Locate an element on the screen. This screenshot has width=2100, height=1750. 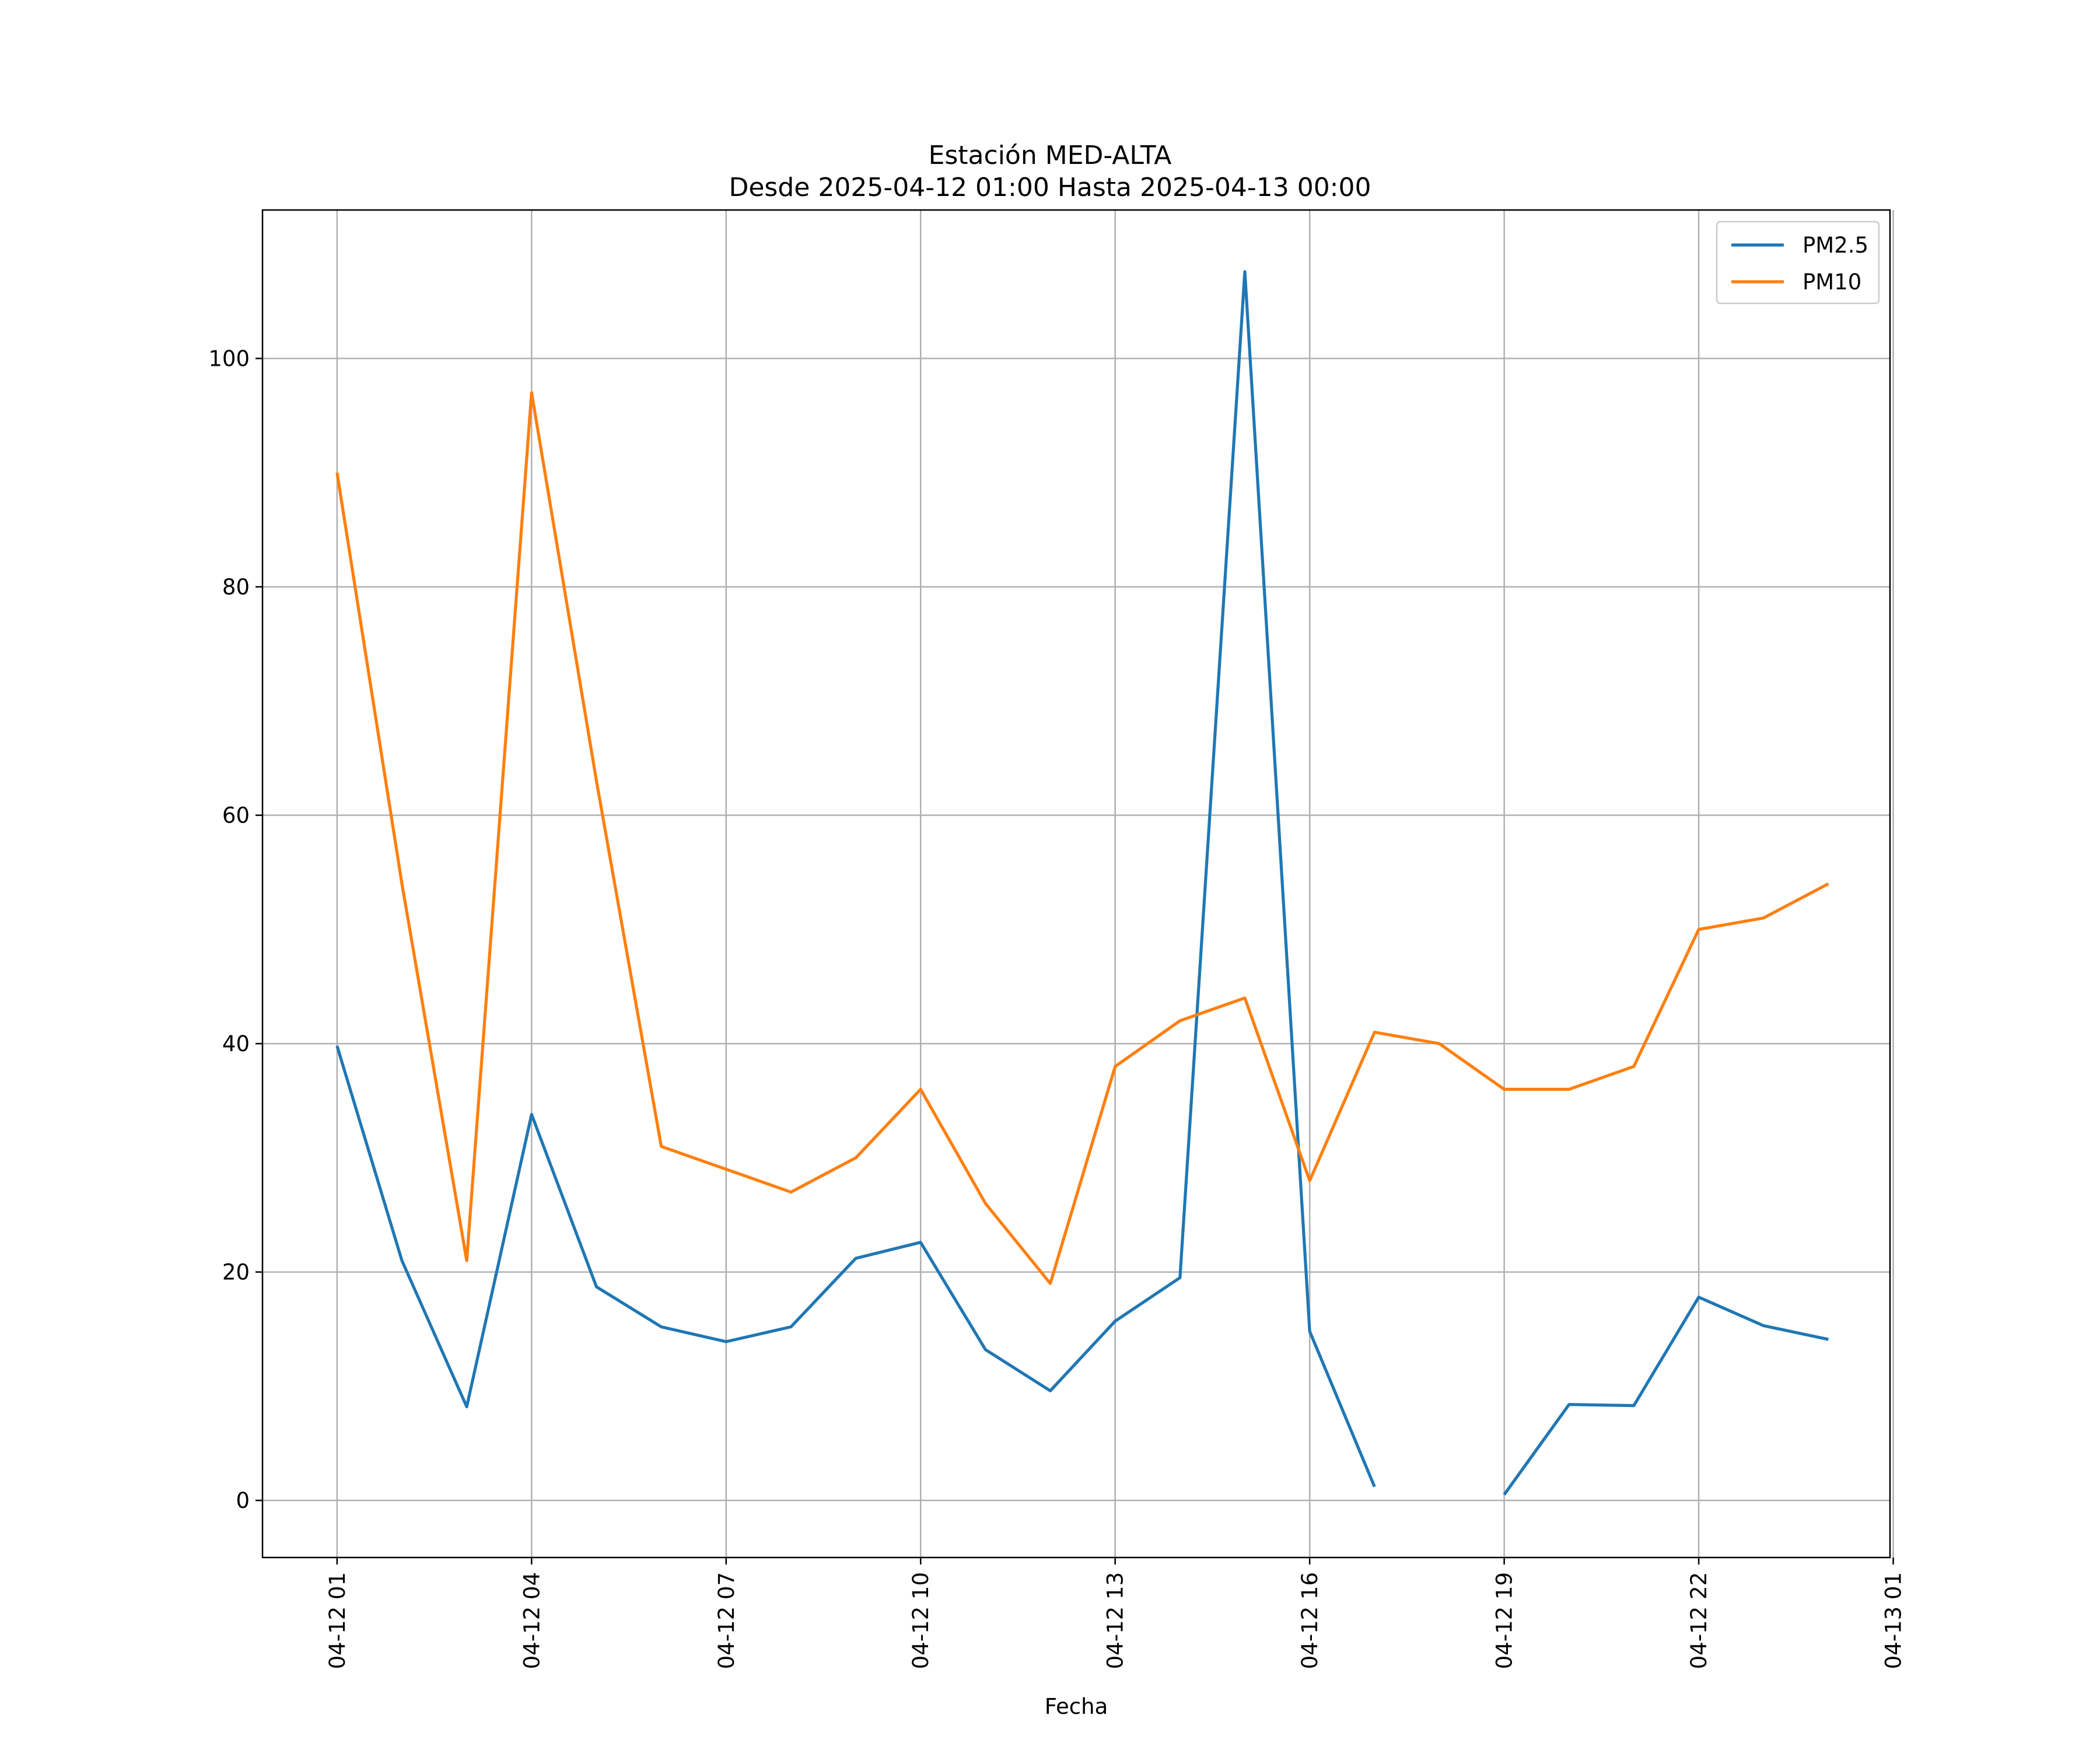
x-tick-label: 04-12 01 is located at coordinates (337, 1620).